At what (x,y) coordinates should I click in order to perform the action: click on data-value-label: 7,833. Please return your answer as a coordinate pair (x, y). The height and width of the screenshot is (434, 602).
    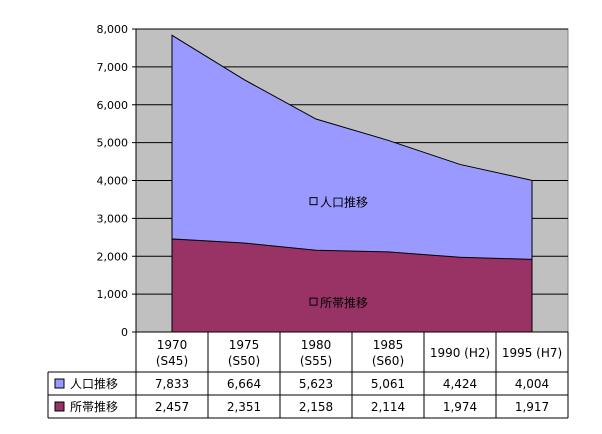
    Looking at the image, I should click on (172, 384).